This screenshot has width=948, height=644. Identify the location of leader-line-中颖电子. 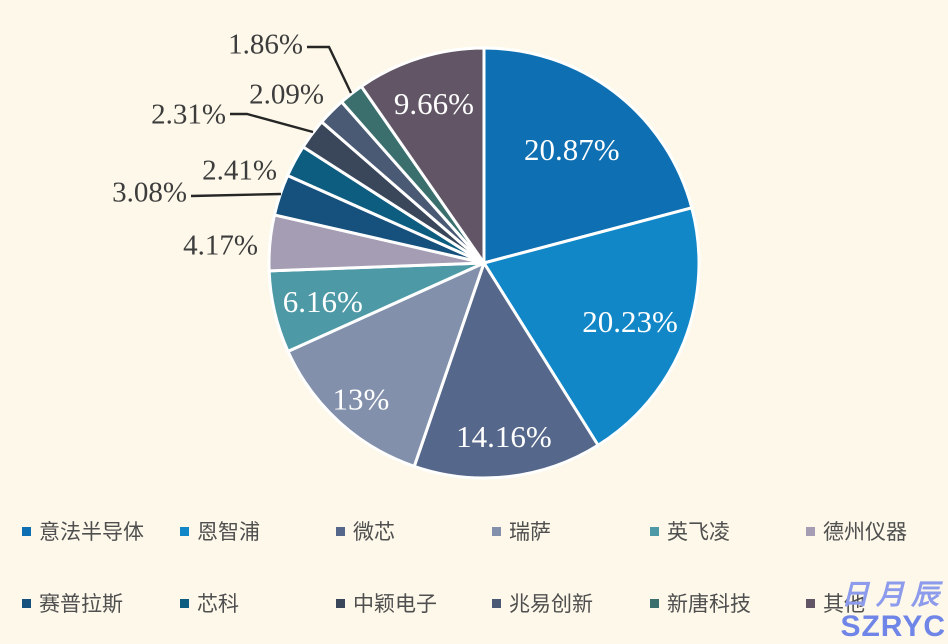
(272, 123).